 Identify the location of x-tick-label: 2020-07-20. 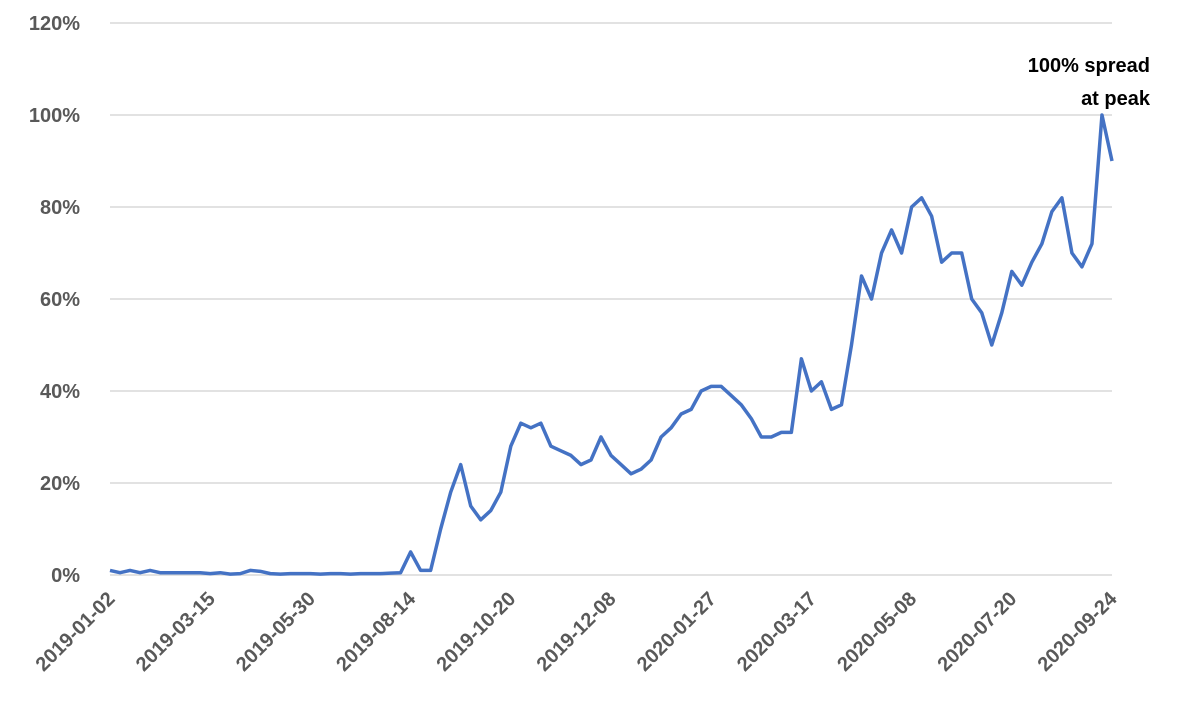
(977, 632).